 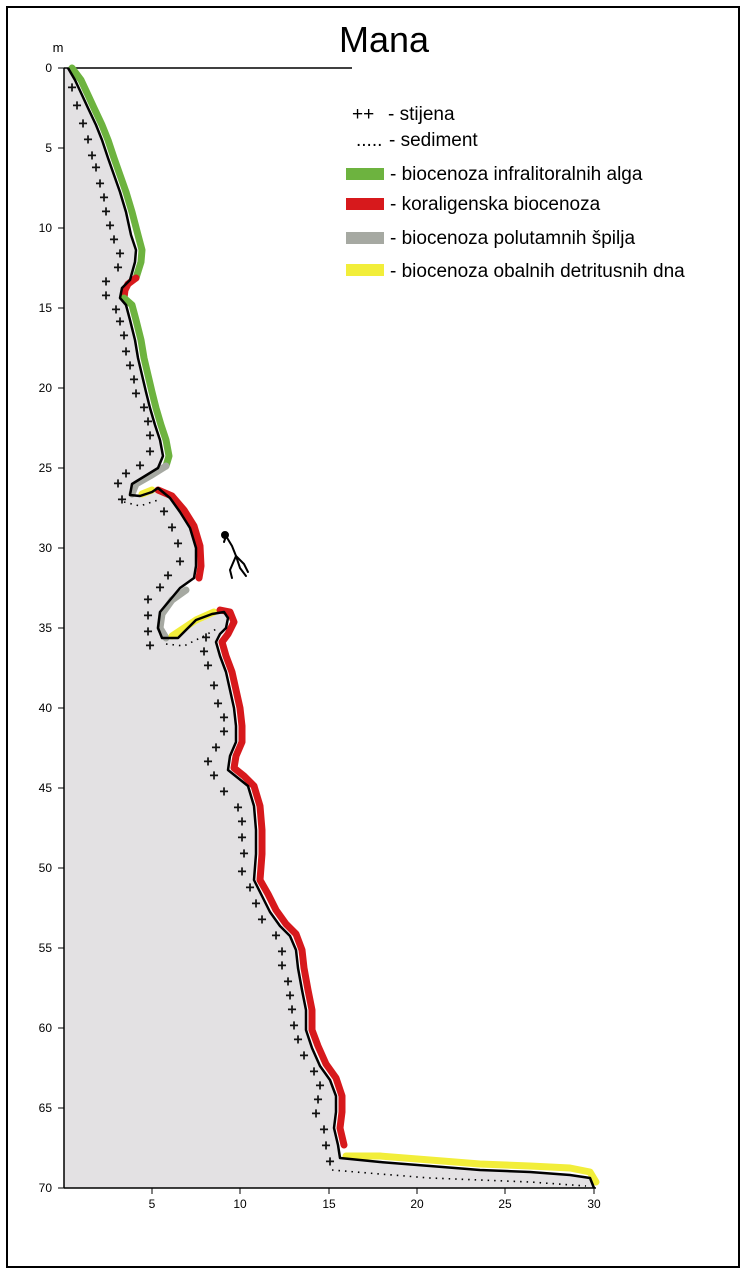 I want to click on x-tick-label: 20, so click(x=417, y=1204).